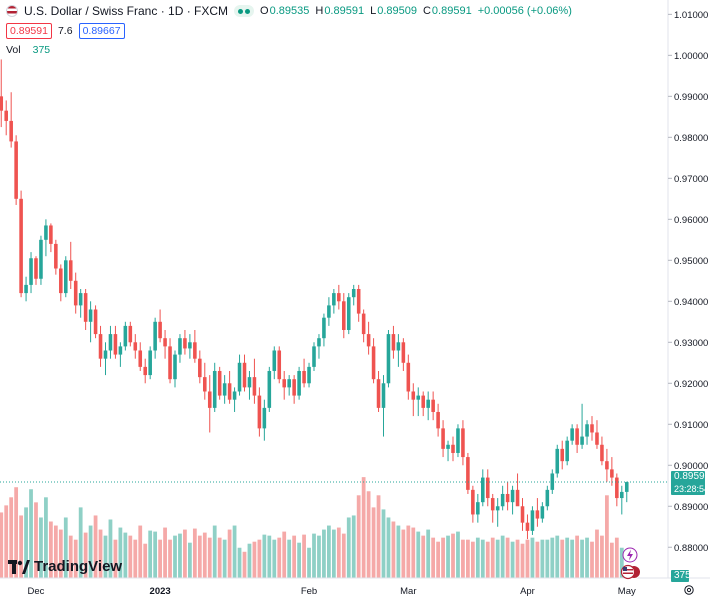 This screenshot has height=600, width=710. What do you see at coordinates (244, 11) in the screenshot?
I see `market-status-icon` at bounding box center [244, 11].